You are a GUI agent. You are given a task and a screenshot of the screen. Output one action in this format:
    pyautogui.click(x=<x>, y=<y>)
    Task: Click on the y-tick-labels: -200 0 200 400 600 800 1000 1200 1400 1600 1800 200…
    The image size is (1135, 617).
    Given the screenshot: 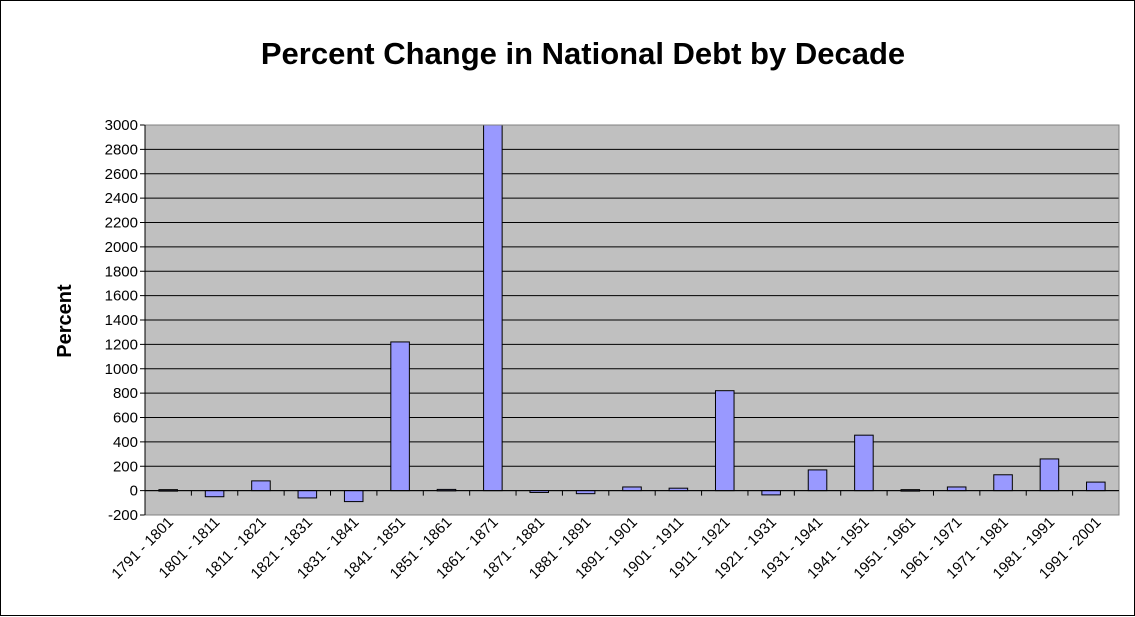 What is the action you would take?
    pyautogui.click(x=121, y=320)
    